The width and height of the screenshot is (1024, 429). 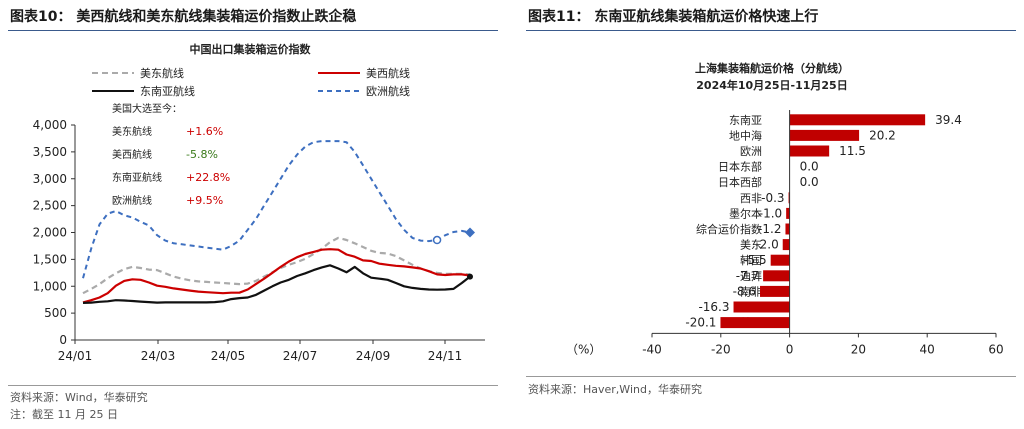 I want to click on annotation-label: 欧洲航线, so click(x=132, y=200).